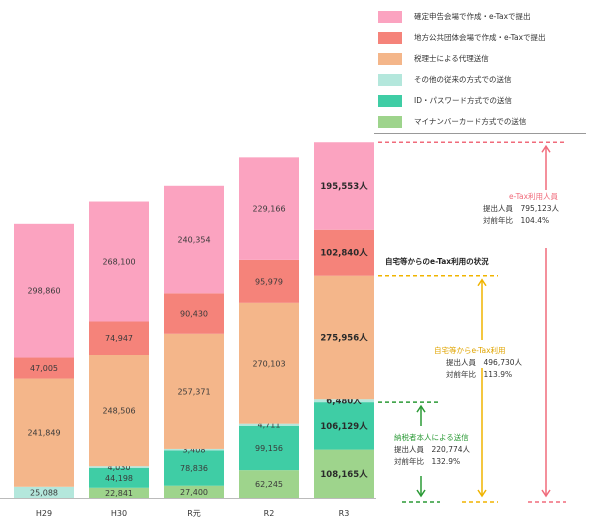 Image resolution: width=589 pixels, height=531 pixels. I want to click on bar-segment-label: 248,506, so click(118, 411).